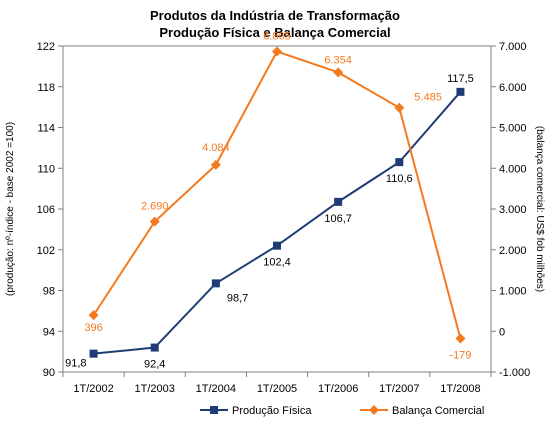  Describe the element at coordinates (46, 251) in the screenshot. I see `y-left-tick-label: 102` at that location.